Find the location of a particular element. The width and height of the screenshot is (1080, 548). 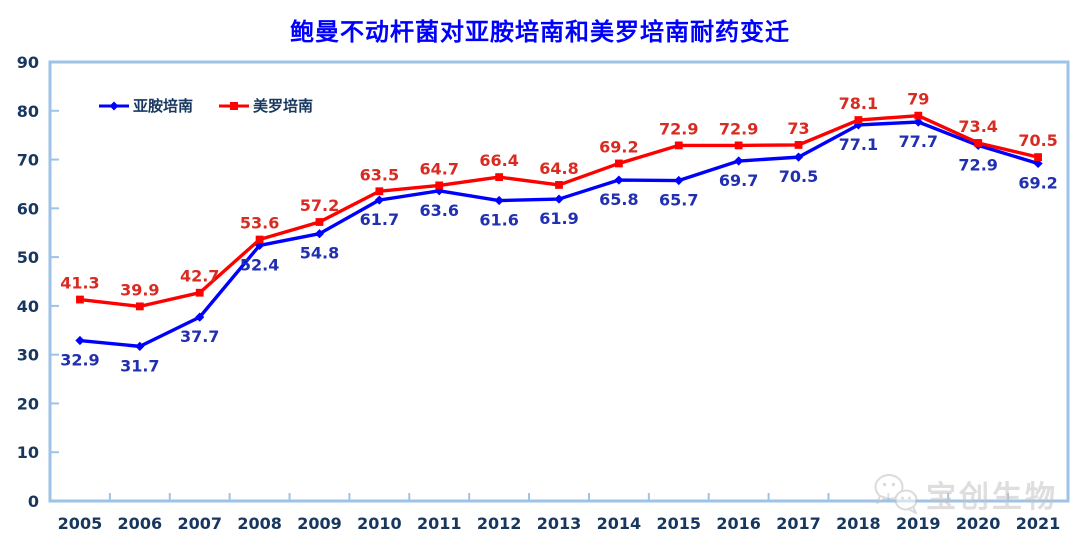

meropenem-data-point-label: 69.2 is located at coordinates (618, 146).